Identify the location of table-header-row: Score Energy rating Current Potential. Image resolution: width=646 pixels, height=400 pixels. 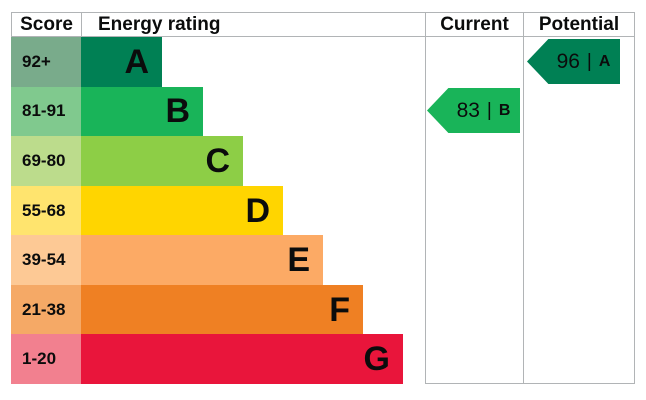
(323, 24).